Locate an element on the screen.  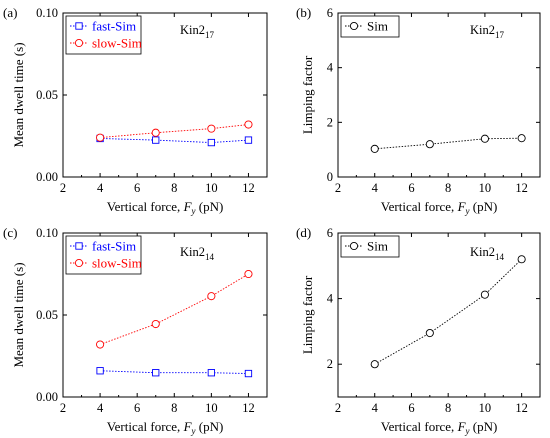
series-line-sim is located at coordinates (448, 143).